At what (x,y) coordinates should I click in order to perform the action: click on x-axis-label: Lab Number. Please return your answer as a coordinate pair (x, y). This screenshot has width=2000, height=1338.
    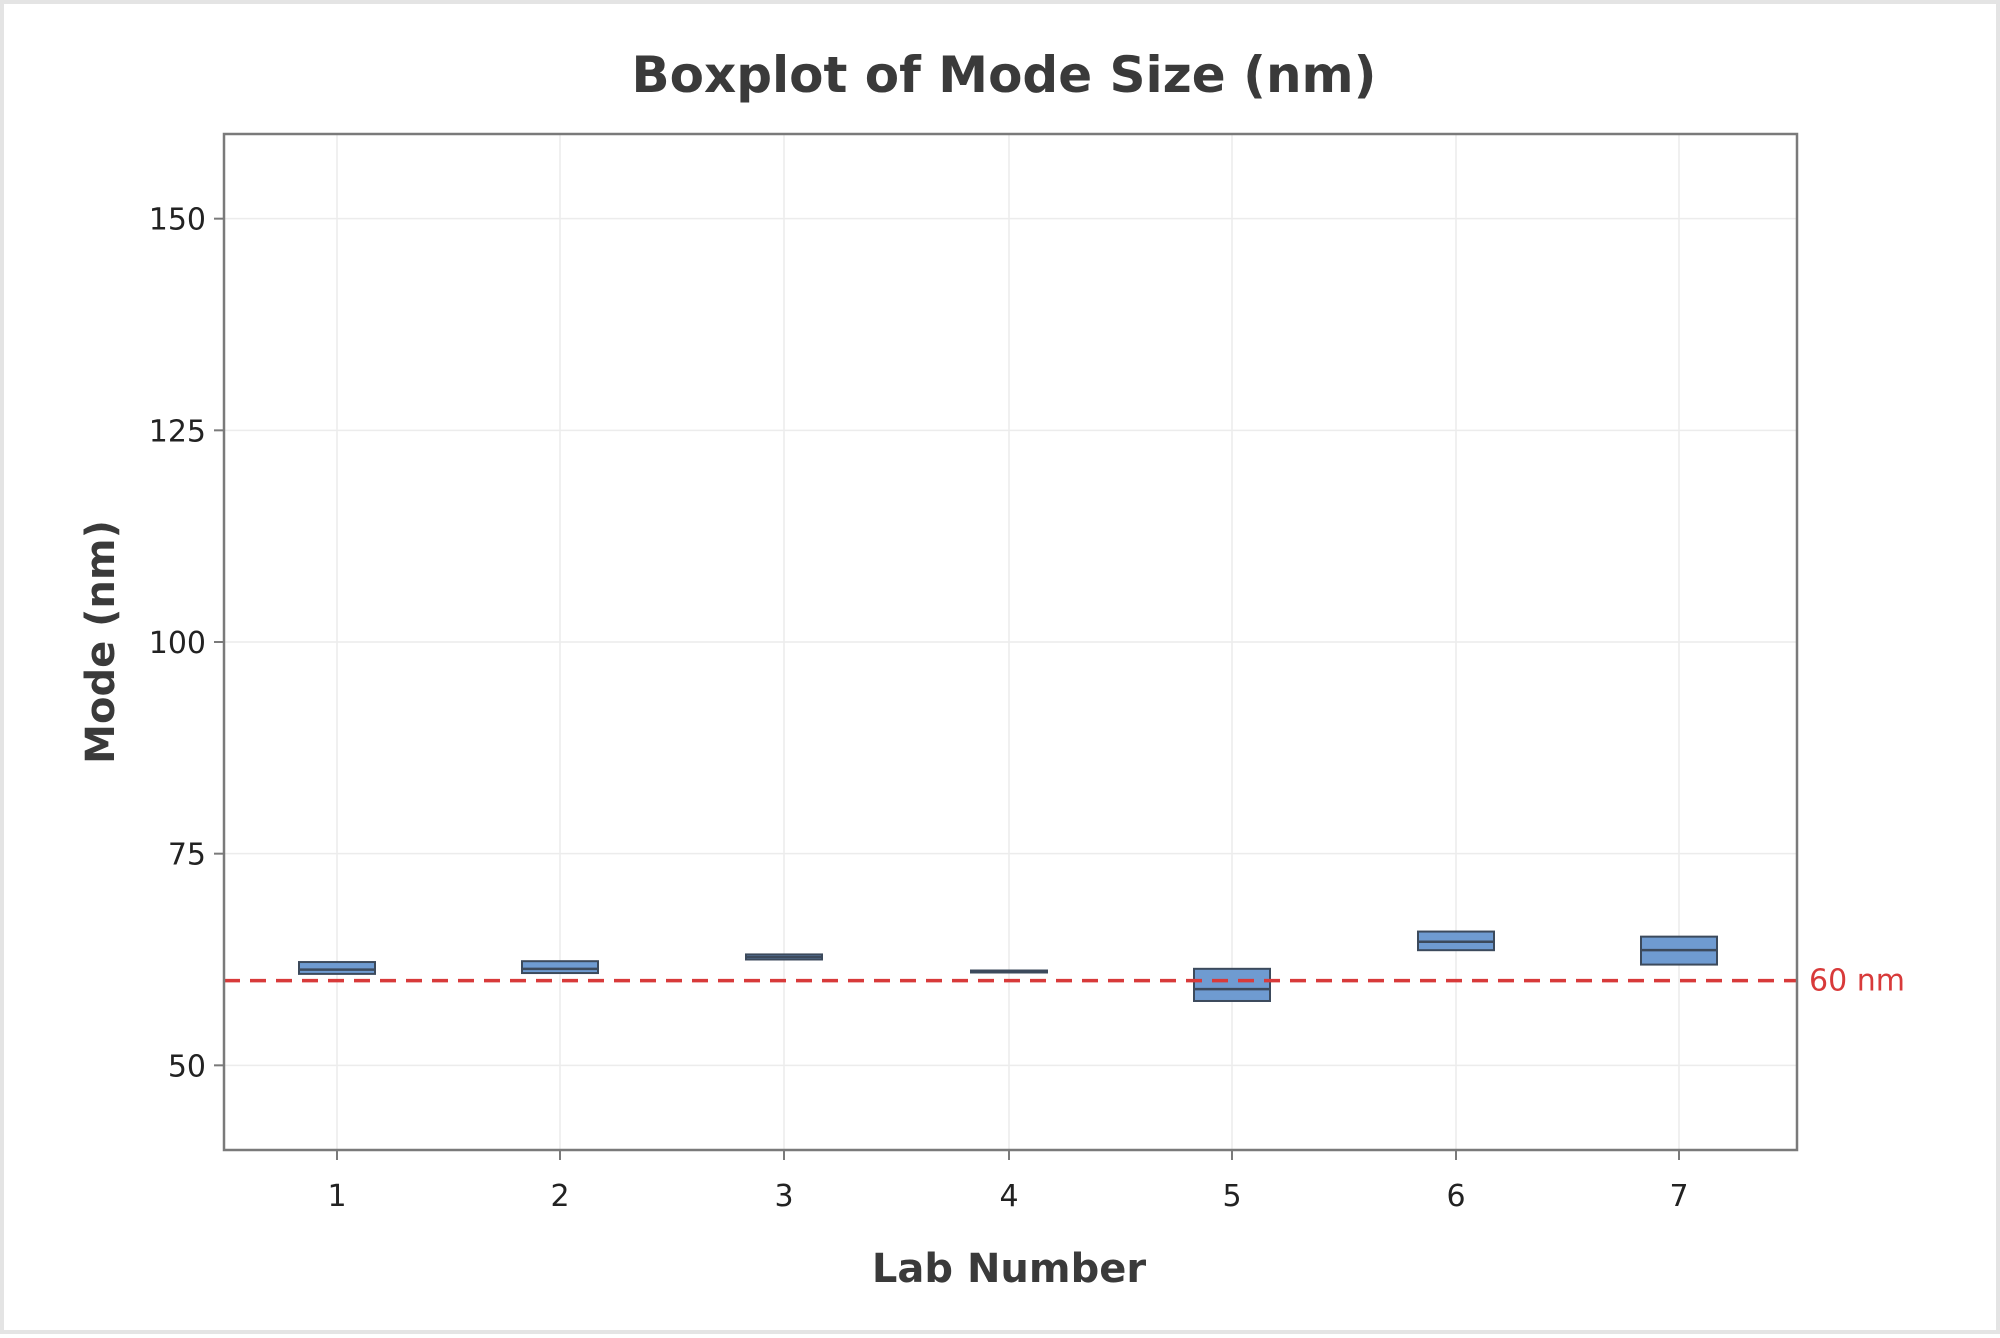
    Looking at the image, I should click on (1009, 1269).